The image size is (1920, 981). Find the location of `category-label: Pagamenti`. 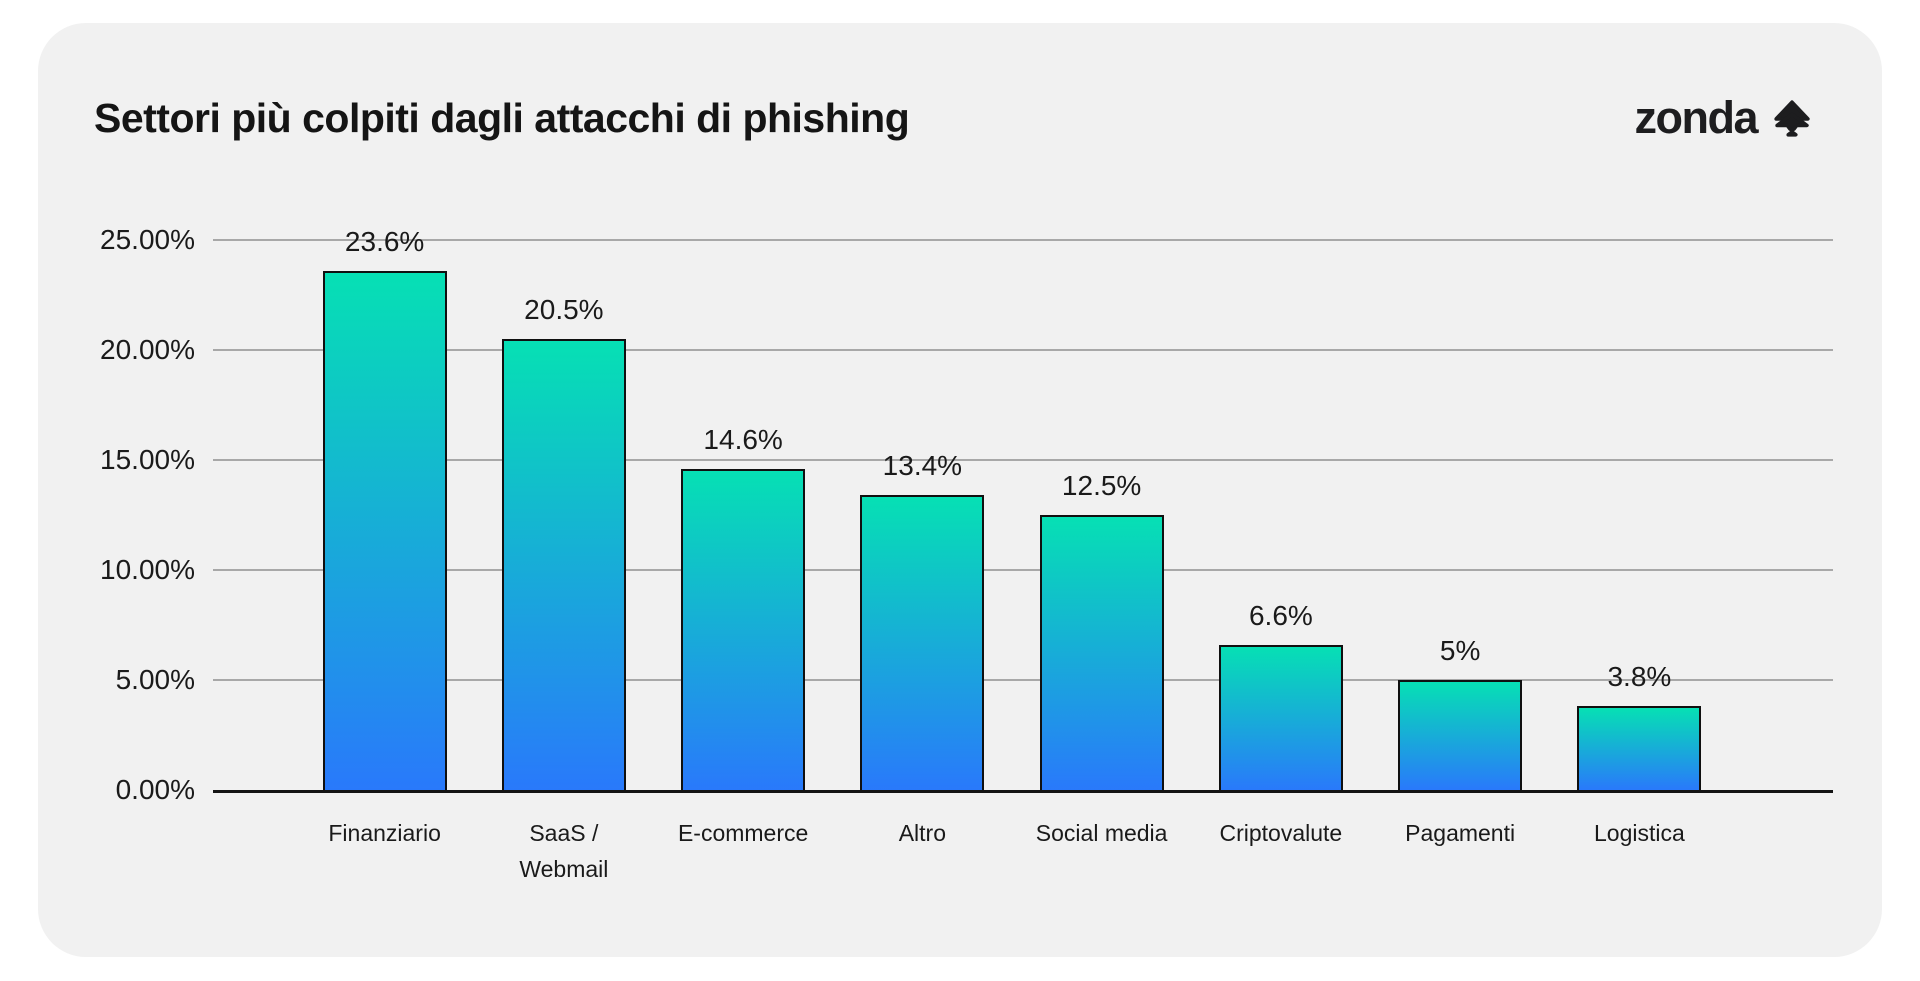

category-label: Pagamenti is located at coordinates (1460, 833).